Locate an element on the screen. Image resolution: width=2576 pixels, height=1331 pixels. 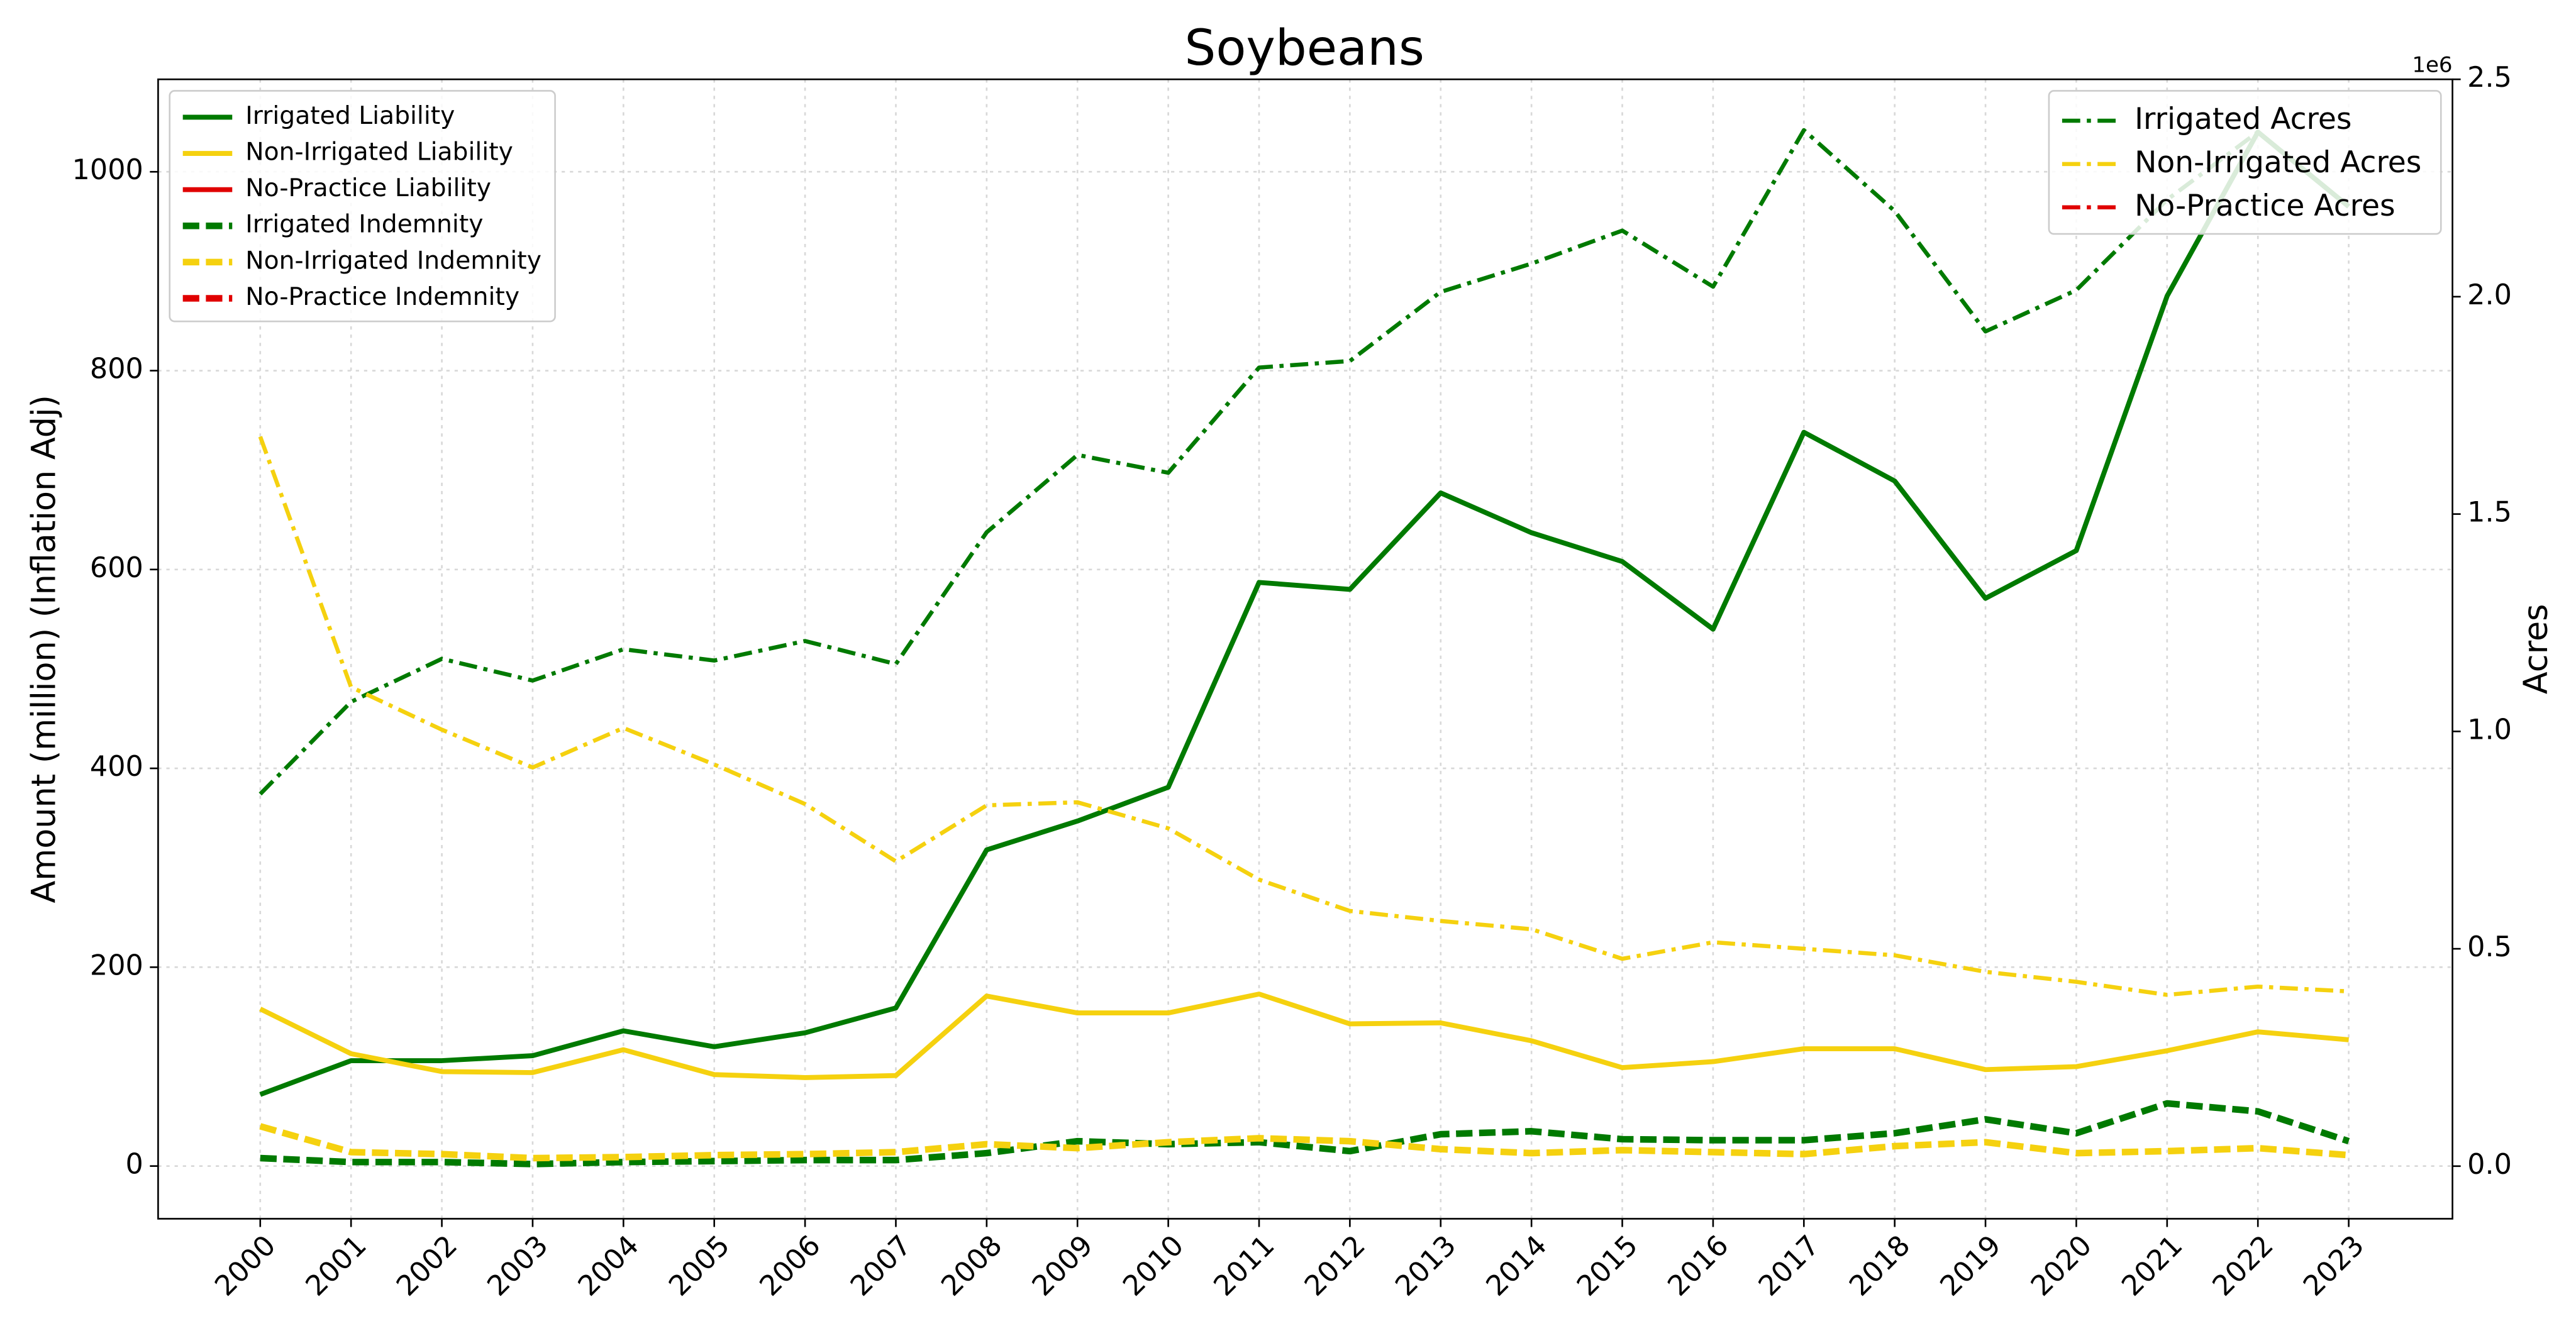
x-tick-label: 2005 is located at coordinates (699, 1265).